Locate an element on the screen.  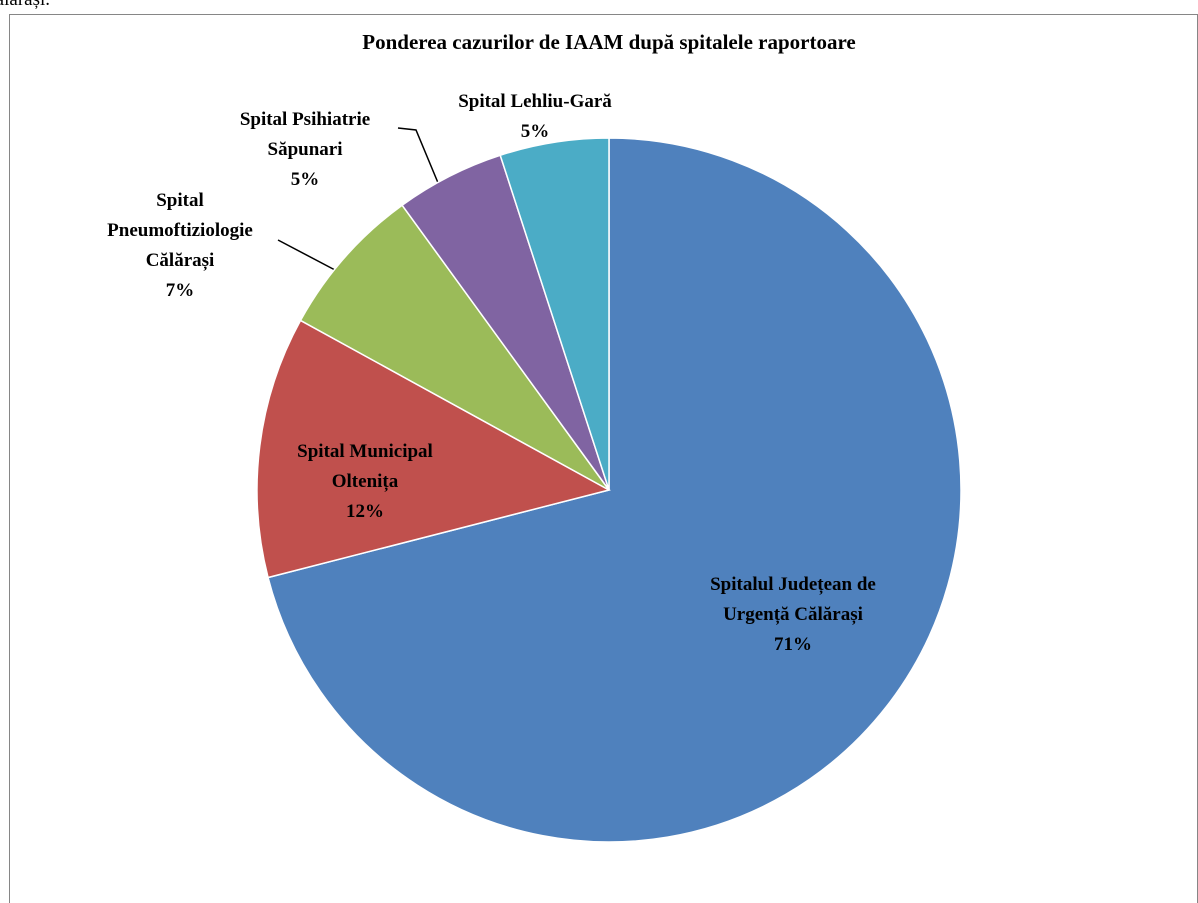
value-label: 7% is located at coordinates (180, 290).